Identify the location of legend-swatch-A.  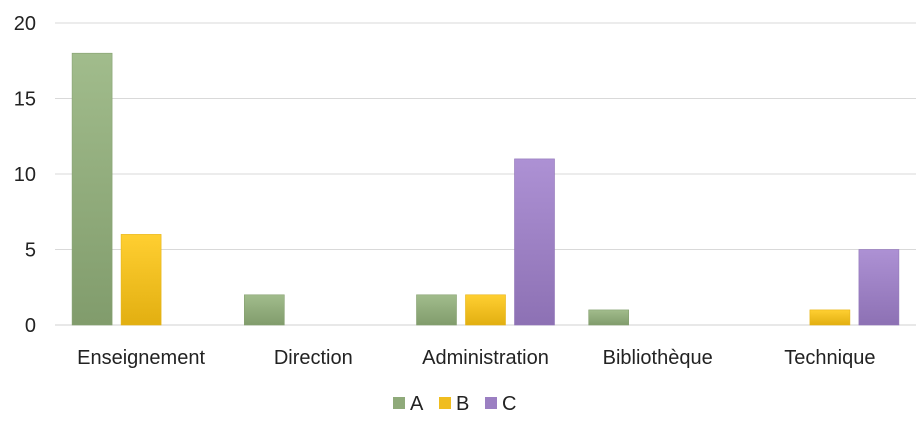
(399, 403).